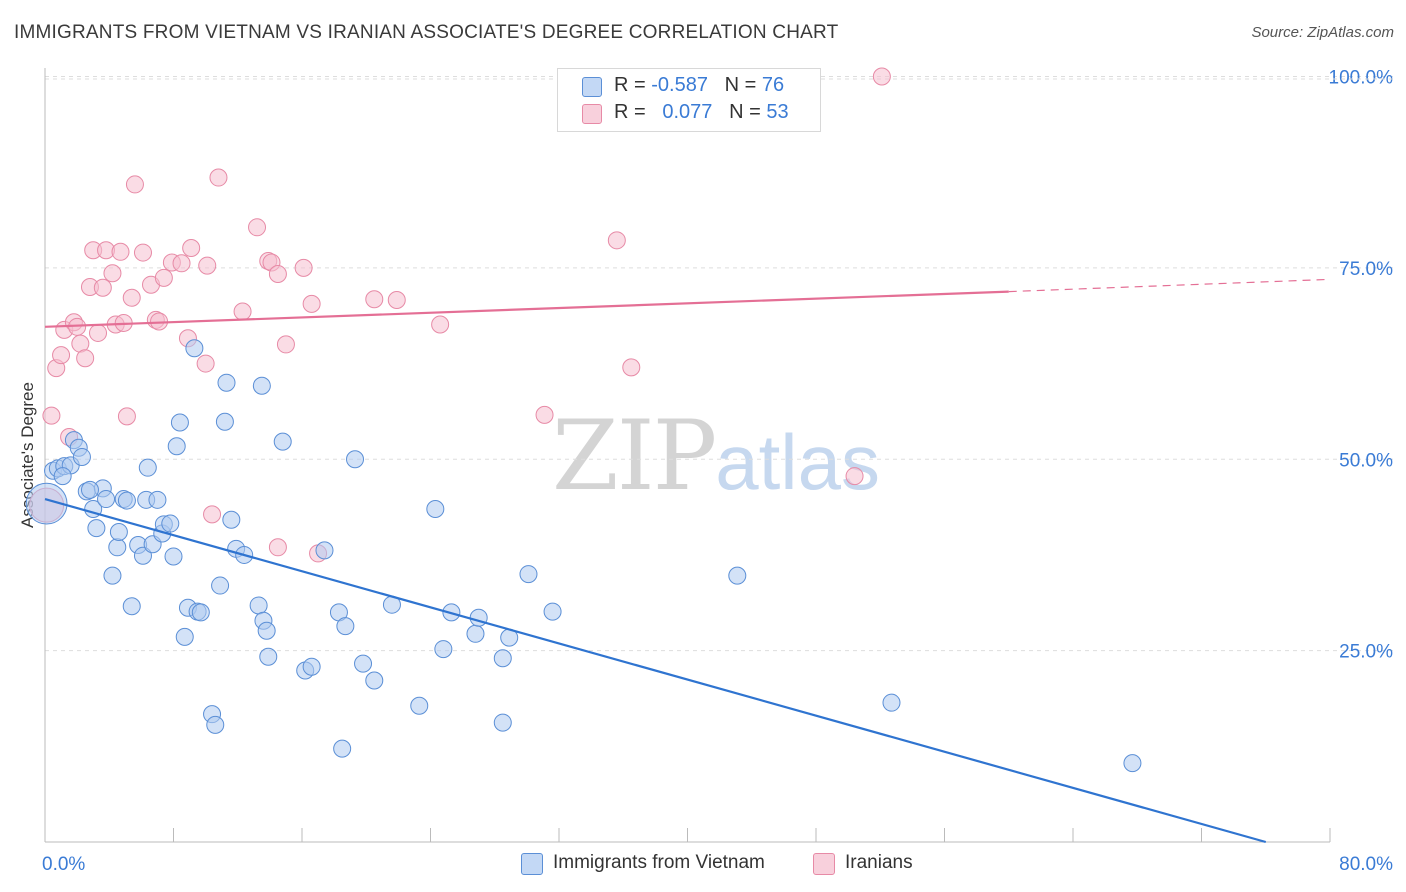 The image size is (1406, 892). What do you see at coordinates (679, 85) in the screenshot?
I see `legend-r-value: -0.587` at bounding box center [679, 85].